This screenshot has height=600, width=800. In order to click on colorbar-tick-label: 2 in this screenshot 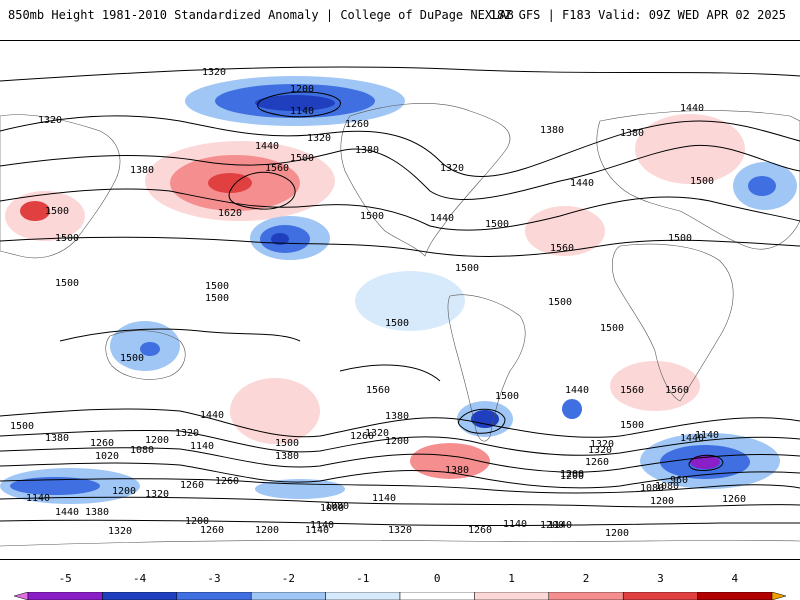, I will do `click(586, 578)`.